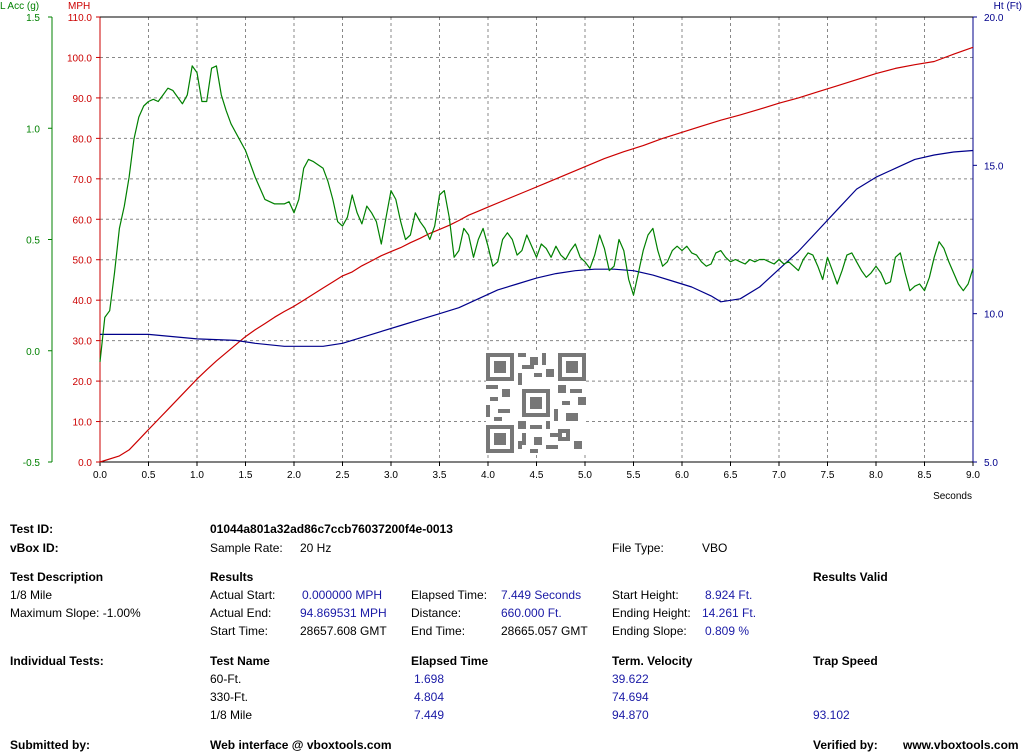 The height and width of the screenshot is (754, 1024). What do you see at coordinates (729, 595) in the screenshot?
I see `start-height-value: 8.924 Ft.` at bounding box center [729, 595].